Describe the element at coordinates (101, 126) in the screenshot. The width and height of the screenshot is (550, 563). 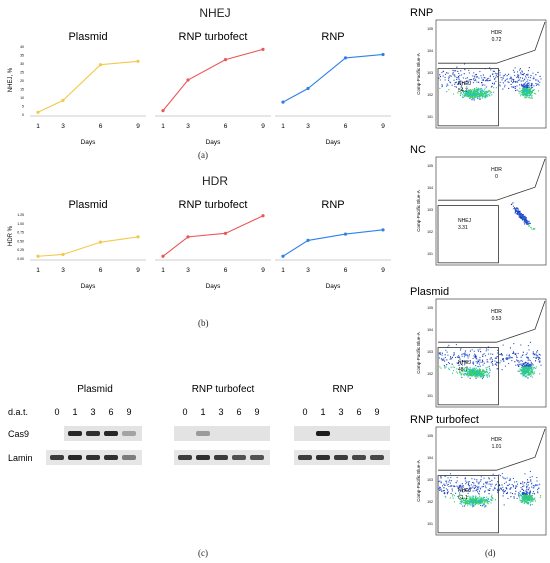
I see `x-tick-label: 6` at that location.